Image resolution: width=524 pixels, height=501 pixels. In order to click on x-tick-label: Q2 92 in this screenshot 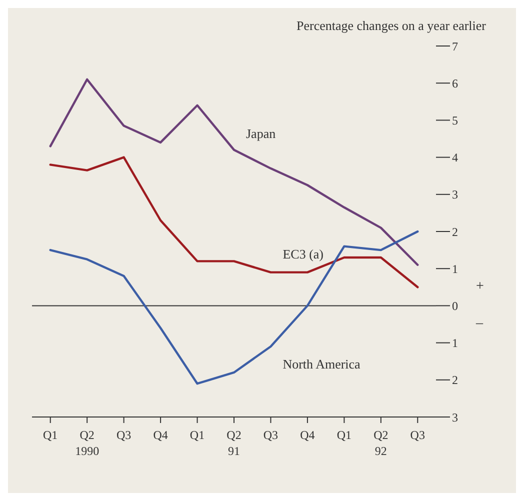, I will do `click(381, 443)`.